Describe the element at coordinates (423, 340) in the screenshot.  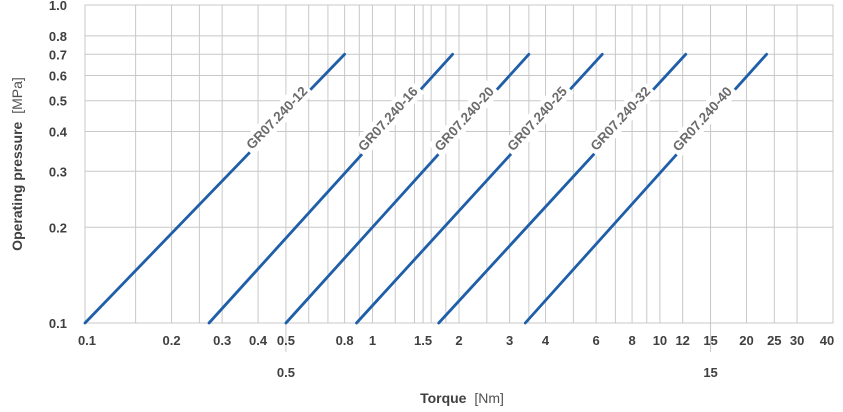
I see `x-tick-label: 1.5` at that location.